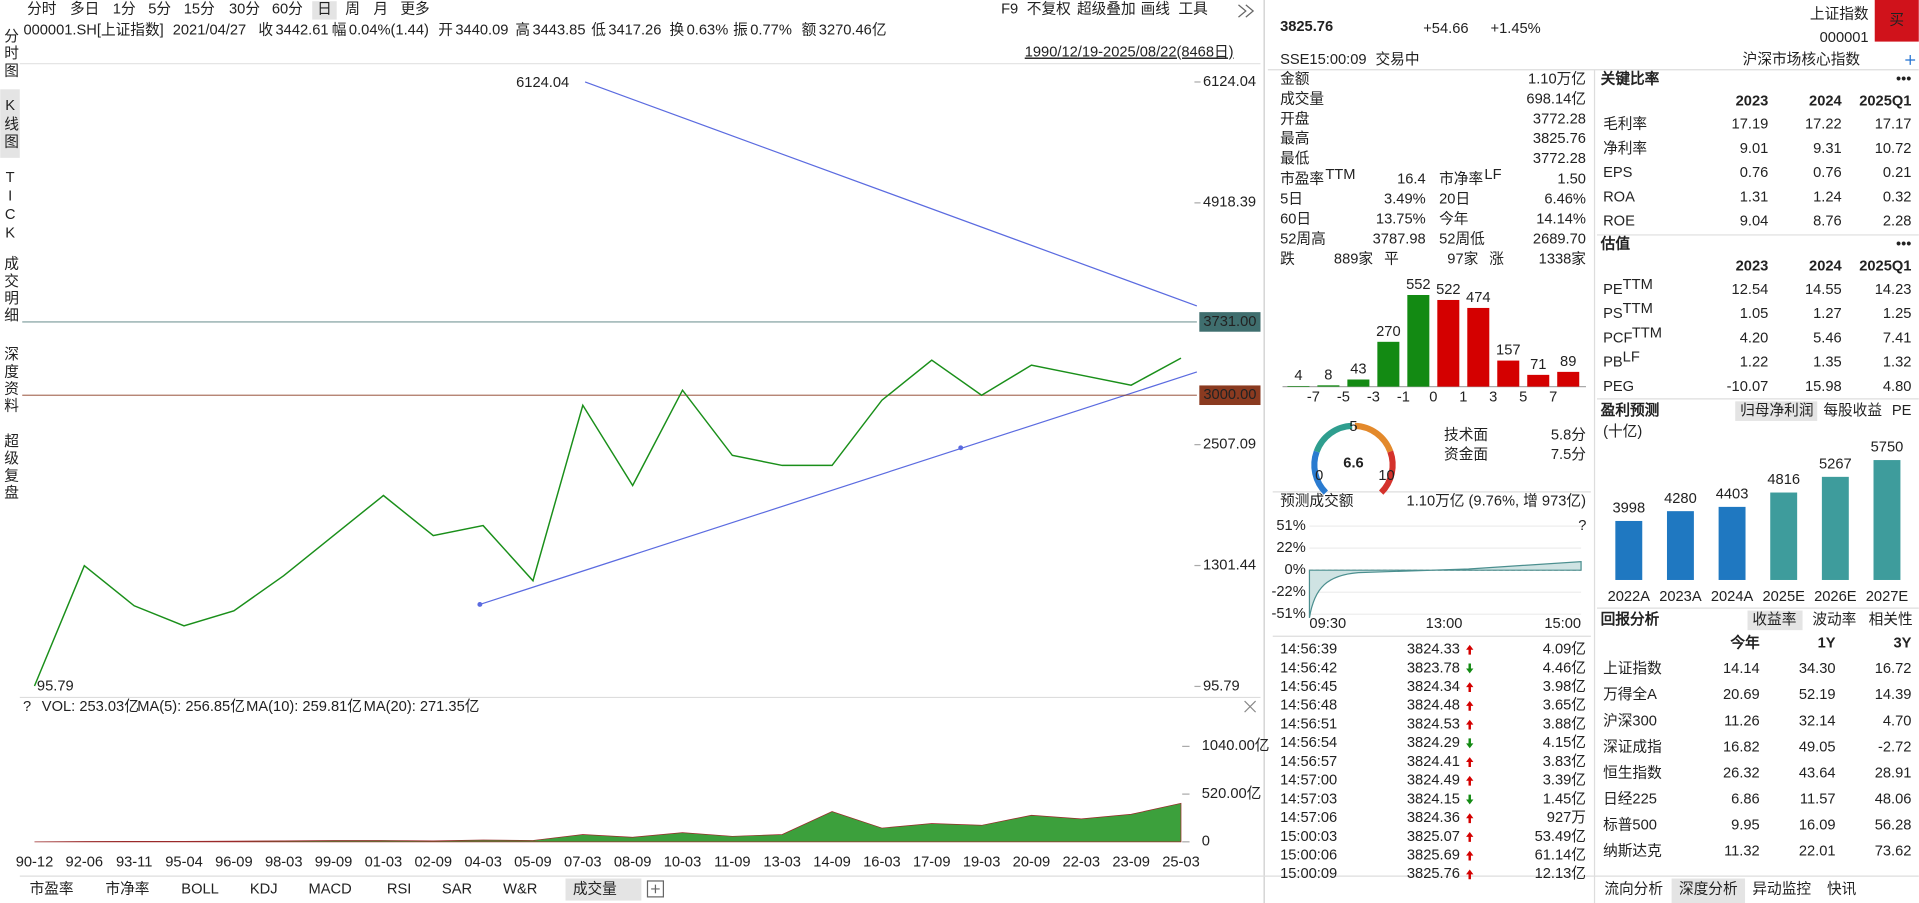  What do you see at coordinates (1302, 179) in the screenshot?
I see `row-label: 市盈率` at bounding box center [1302, 179].